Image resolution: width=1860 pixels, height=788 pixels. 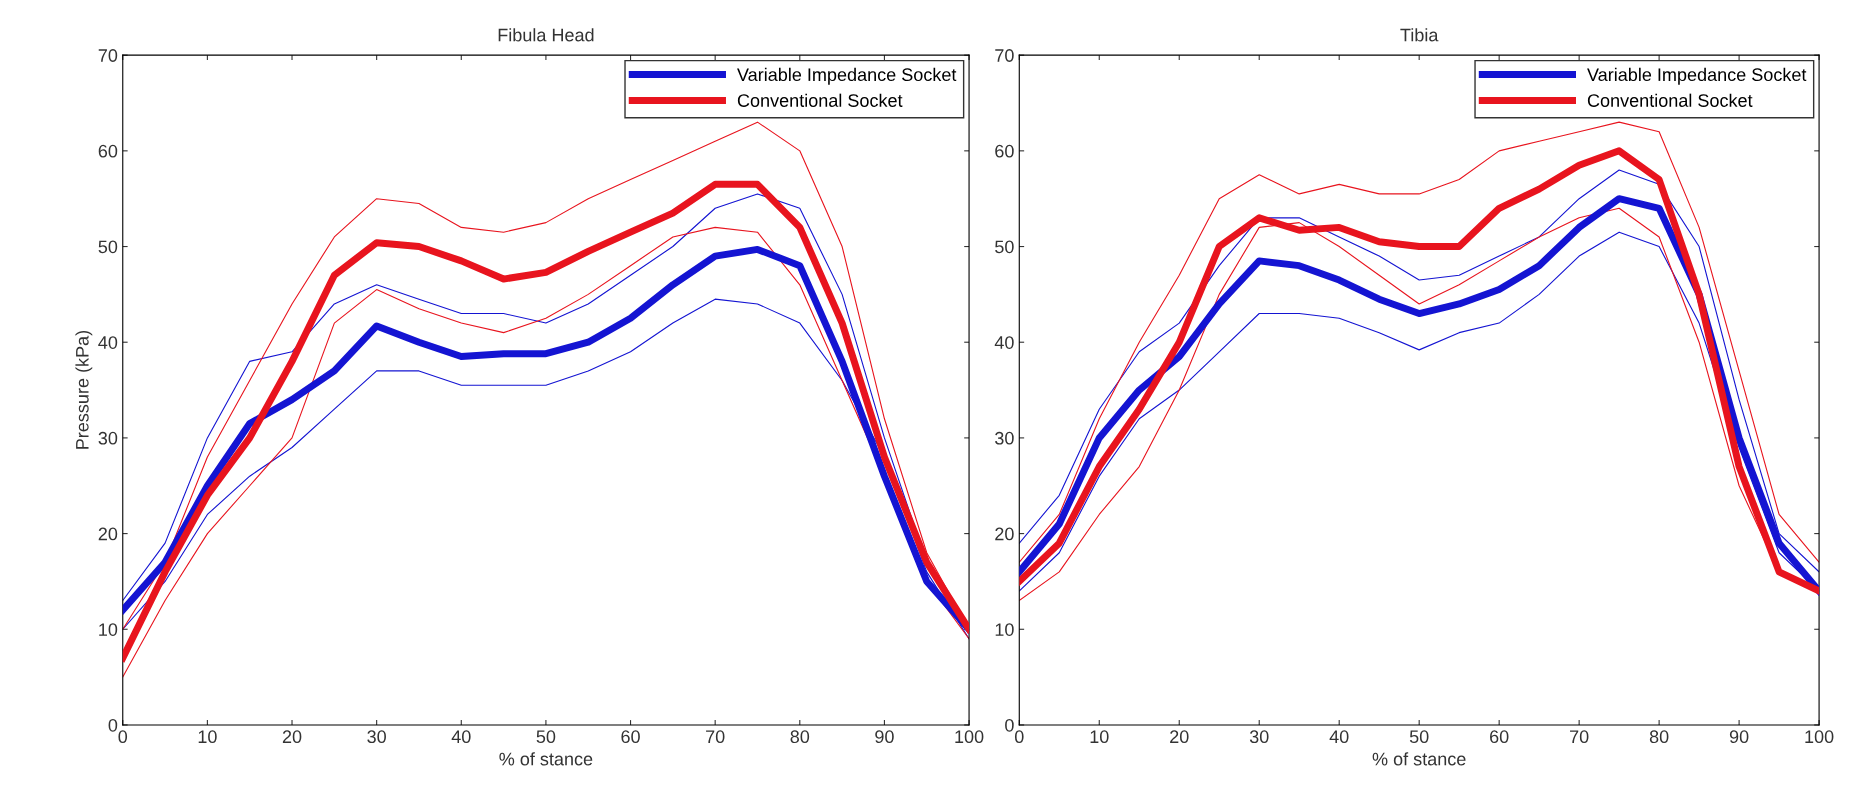 What do you see at coordinates (1419, 35) in the screenshot?
I see `chart-title: Tibia` at bounding box center [1419, 35].